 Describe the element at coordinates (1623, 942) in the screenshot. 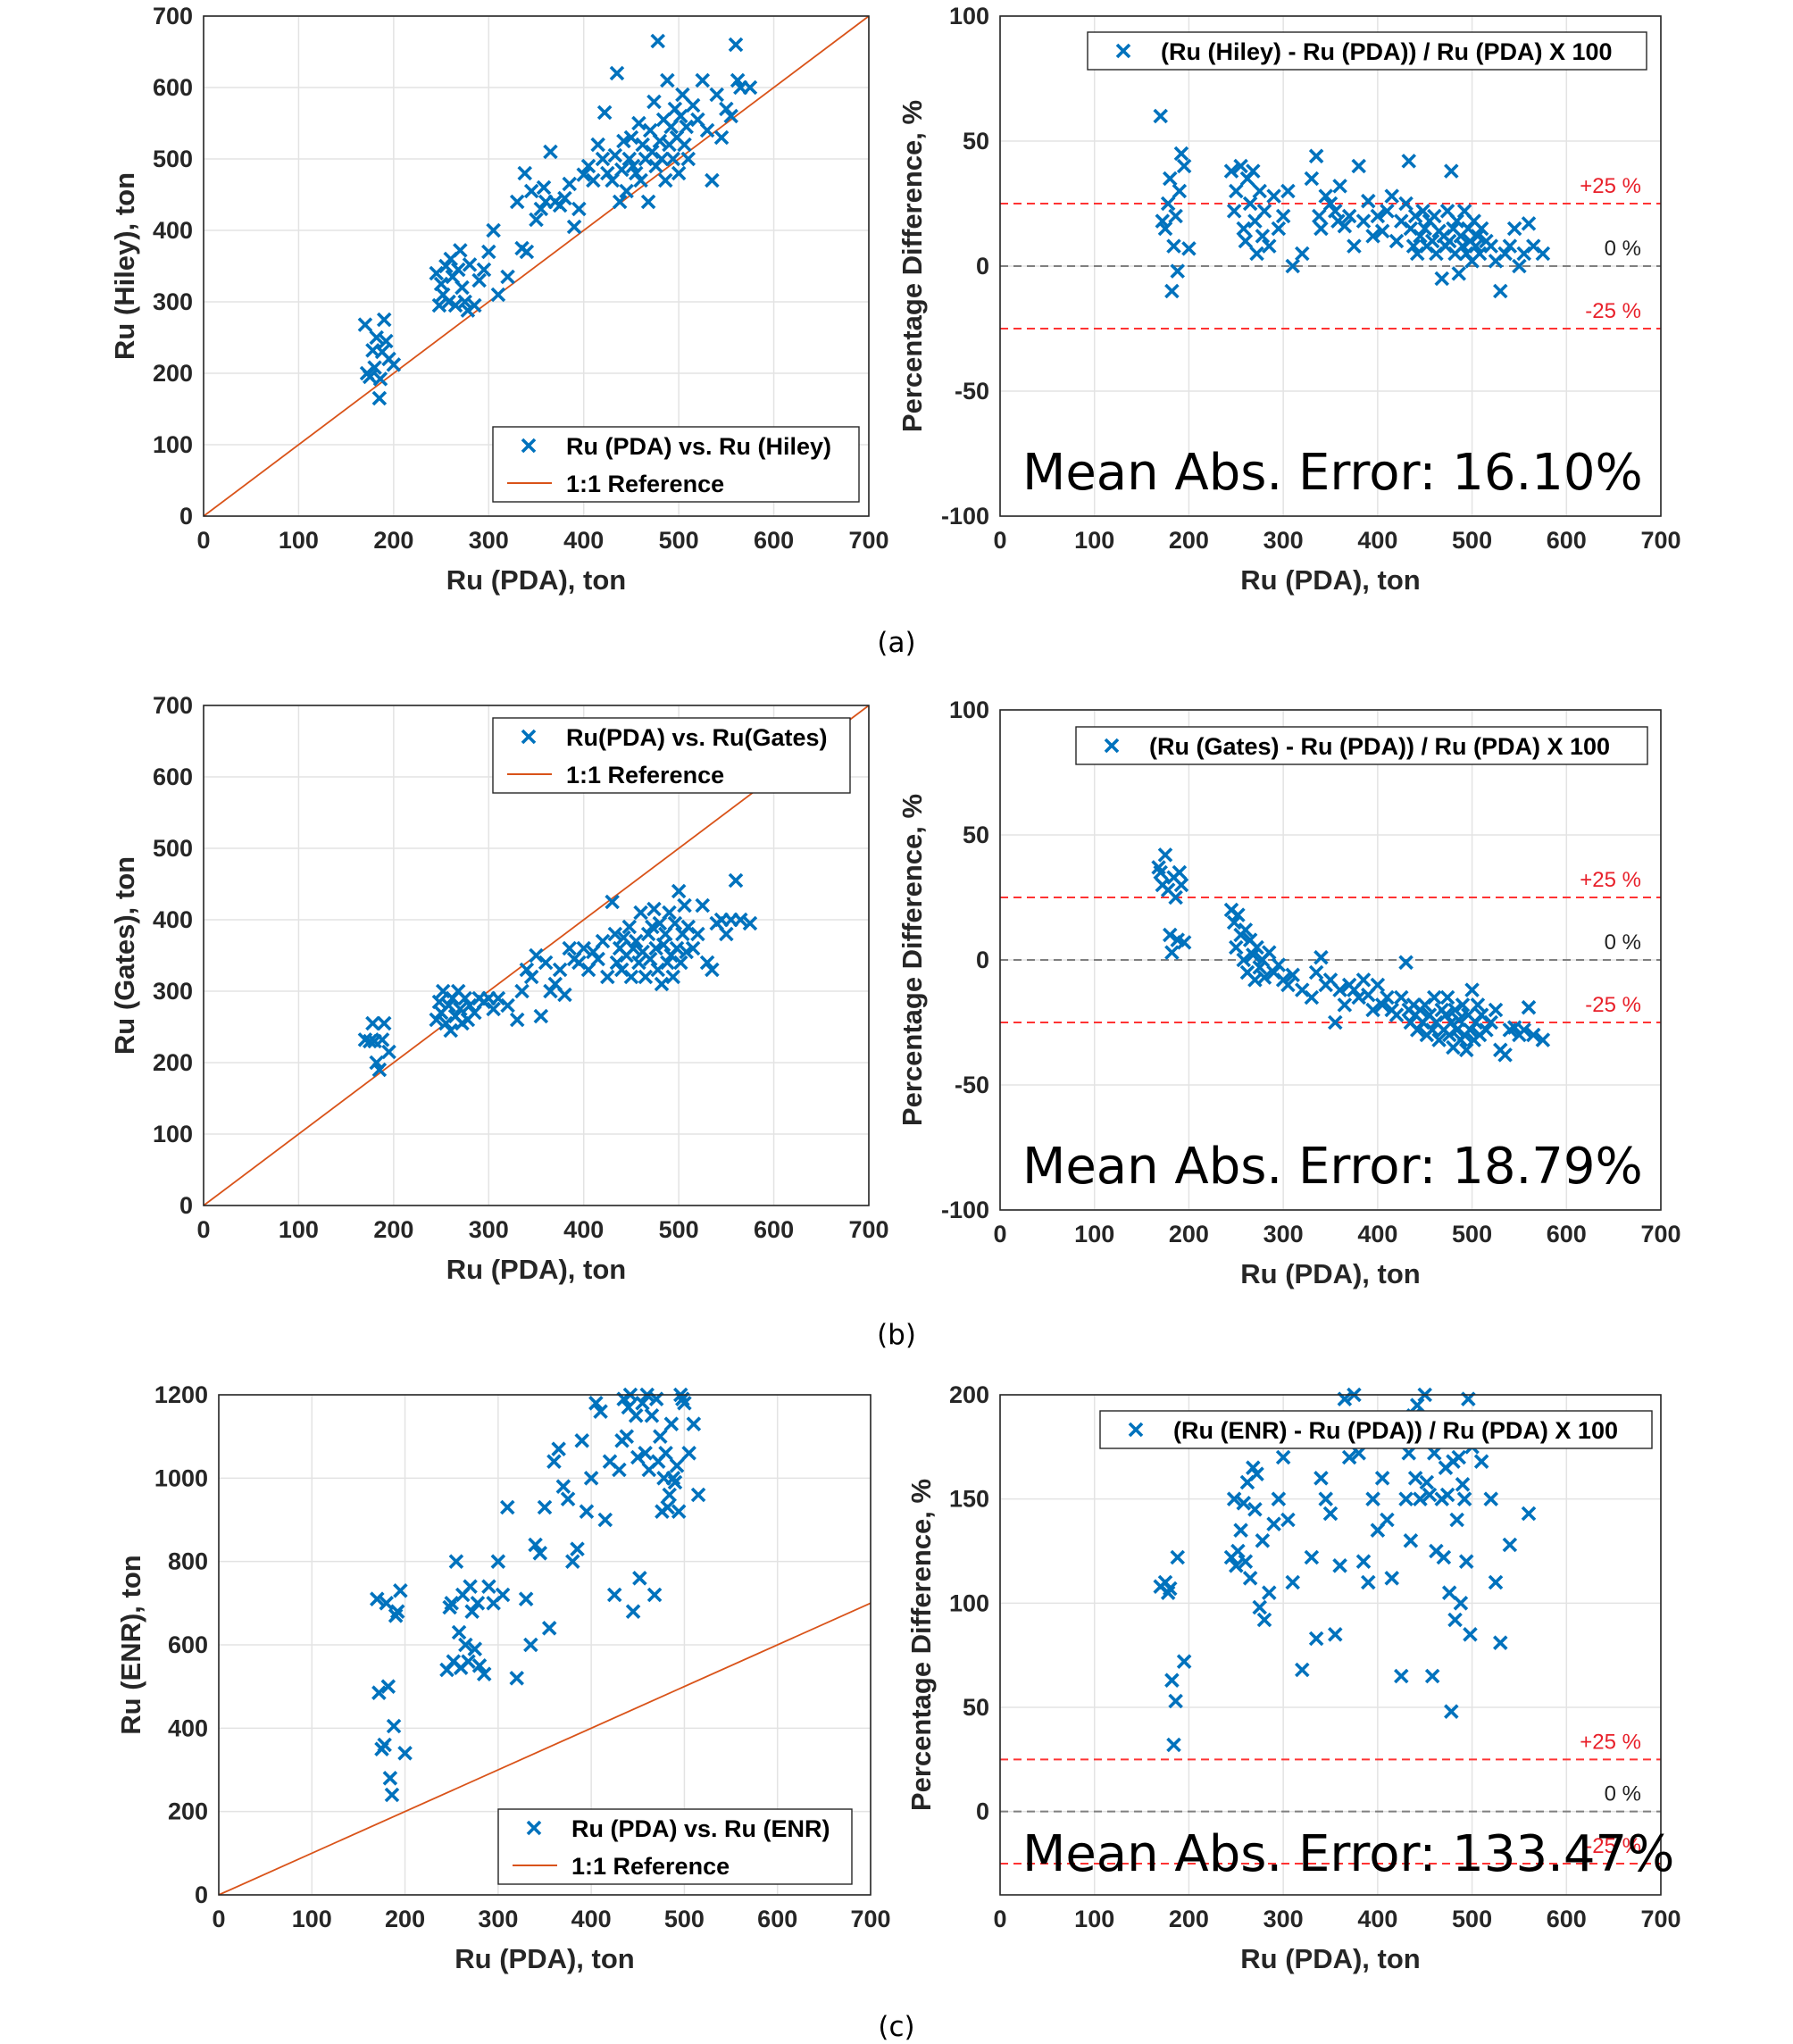

I see `panel-b-right-refline-label: 0 %` at that location.